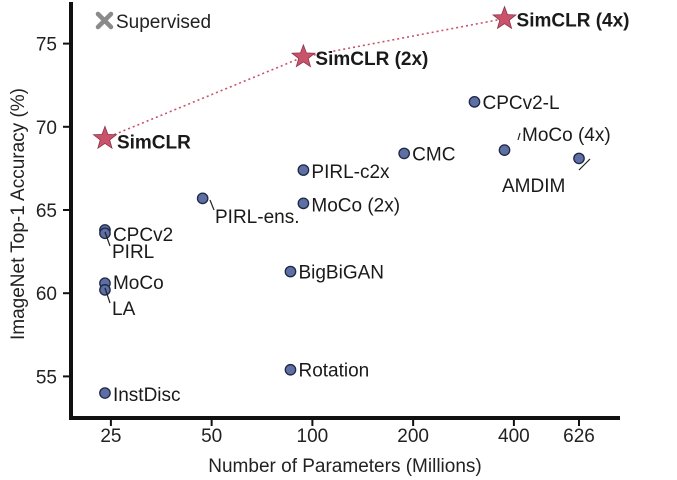  What do you see at coordinates (46, 211) in the screenshot?
I see `y-tick-label: 65` at bounding box center [46, 211].